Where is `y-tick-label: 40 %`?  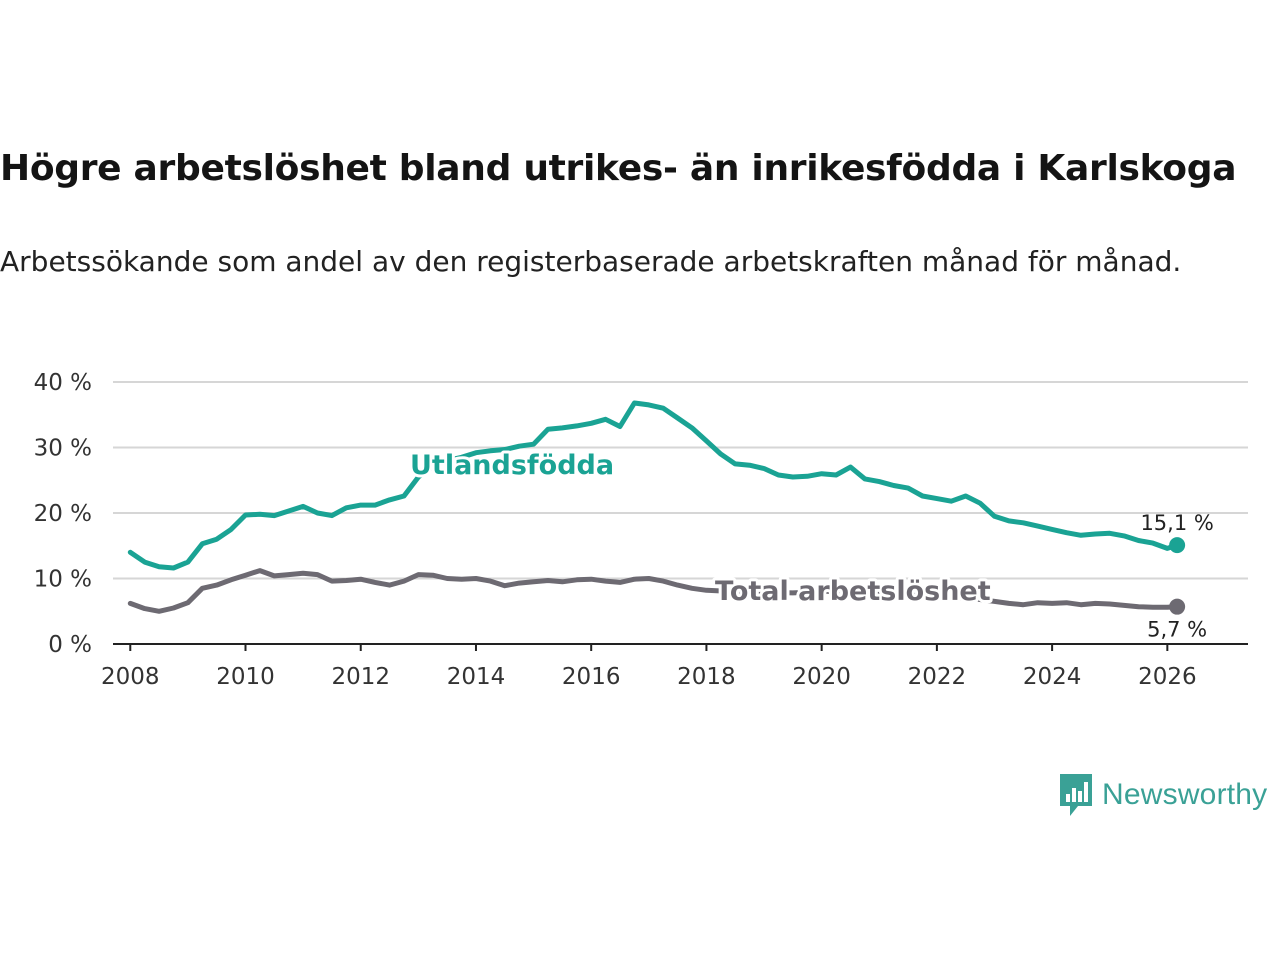 y-tick-label: 40 % is located at coordinates (63, 383).